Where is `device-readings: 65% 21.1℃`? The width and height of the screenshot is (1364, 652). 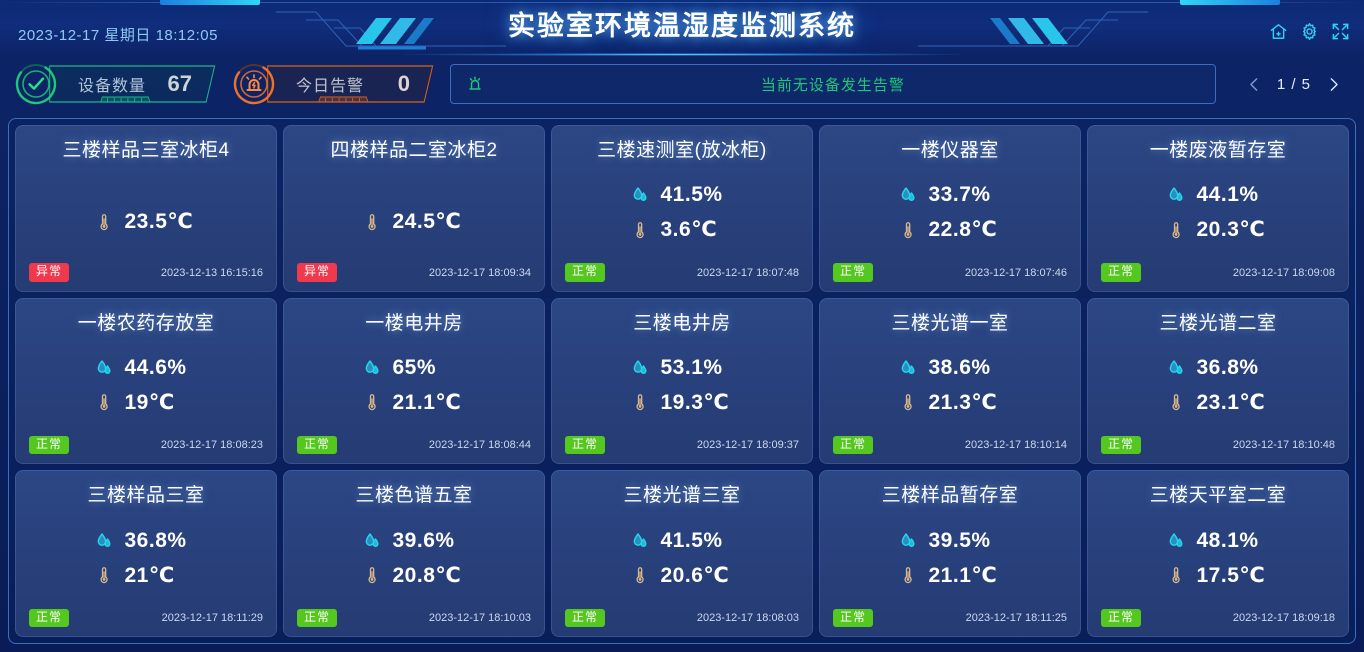
device-readings: 65% 21.1℃ is located at coordinates (414, 385).